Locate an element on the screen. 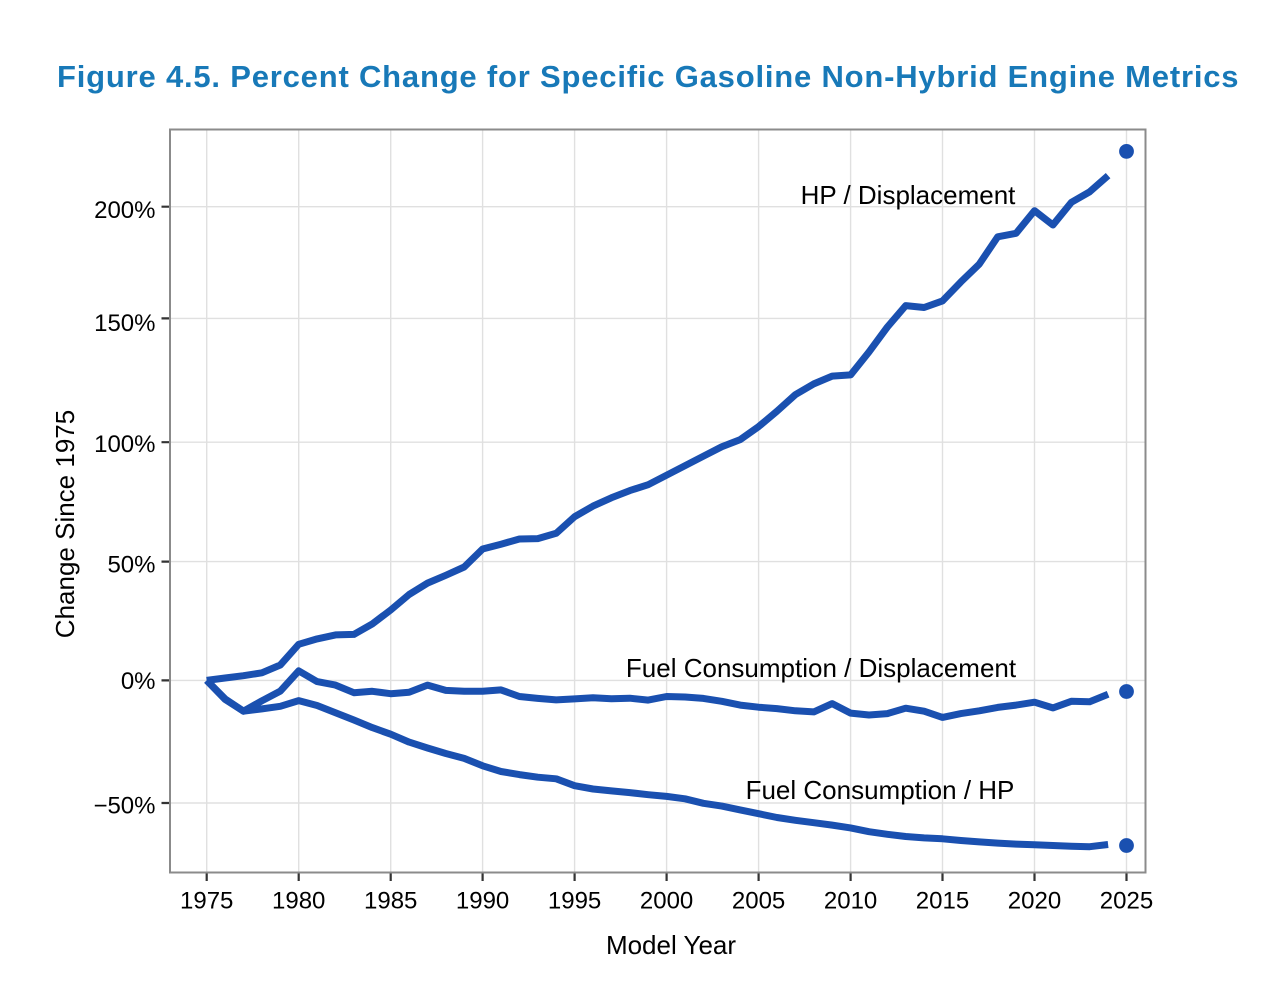  svg-text:Fuel Consumption / Displacemen: Fuel Consumption / Displacement is located at coordinates (821, 668).